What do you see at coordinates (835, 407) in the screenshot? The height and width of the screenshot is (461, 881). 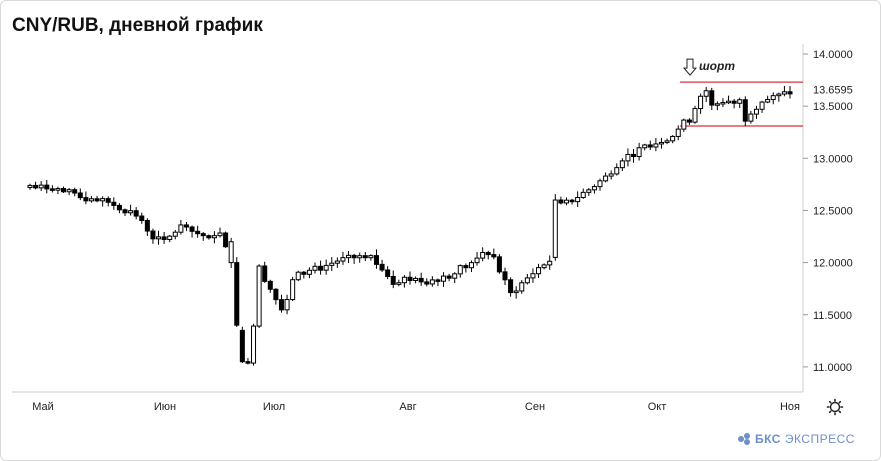 I see `gear-icon` at bounding box center [835, 407].